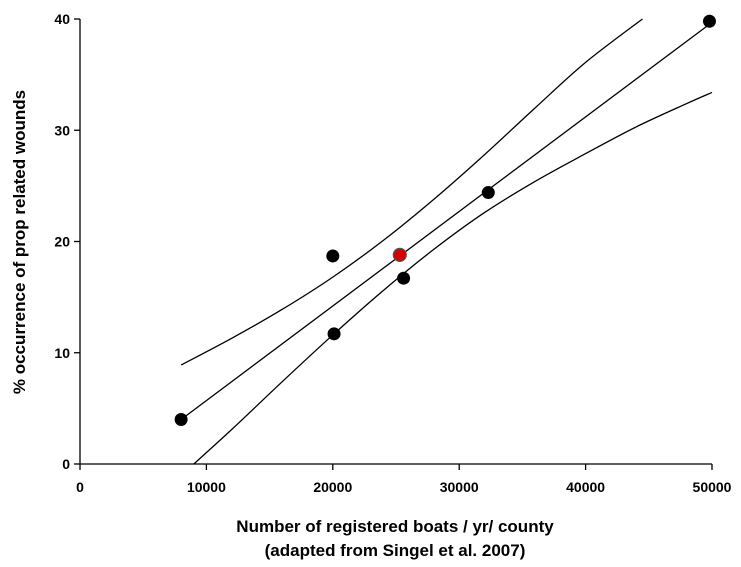 Image resolution: width=741 pixels, height=567 pixels. I want to click on x-tick-label: 20000, so click(332, 487).